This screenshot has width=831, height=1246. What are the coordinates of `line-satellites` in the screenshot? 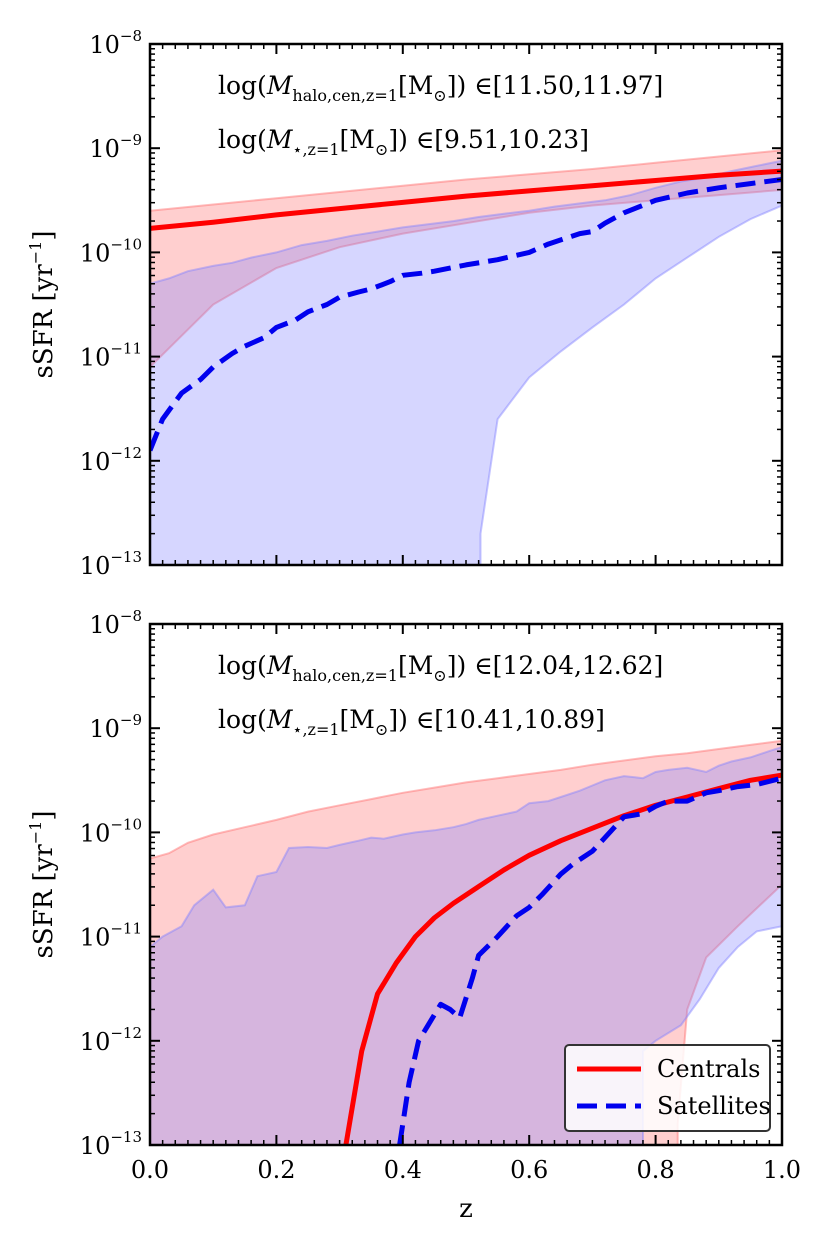 It's located at (589, 960).